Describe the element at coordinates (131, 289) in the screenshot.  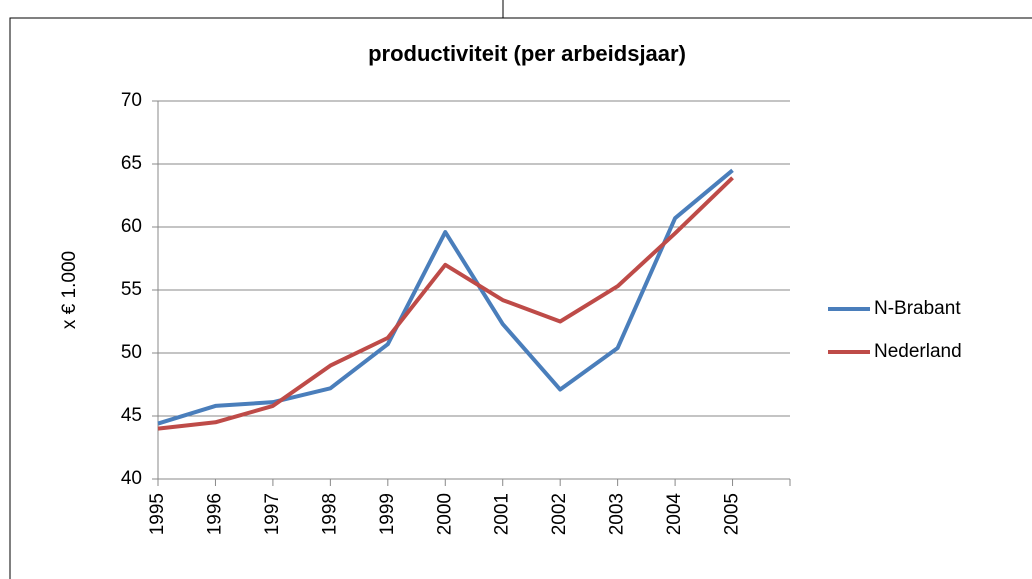
I see `y-tick-label: 55` at that location.